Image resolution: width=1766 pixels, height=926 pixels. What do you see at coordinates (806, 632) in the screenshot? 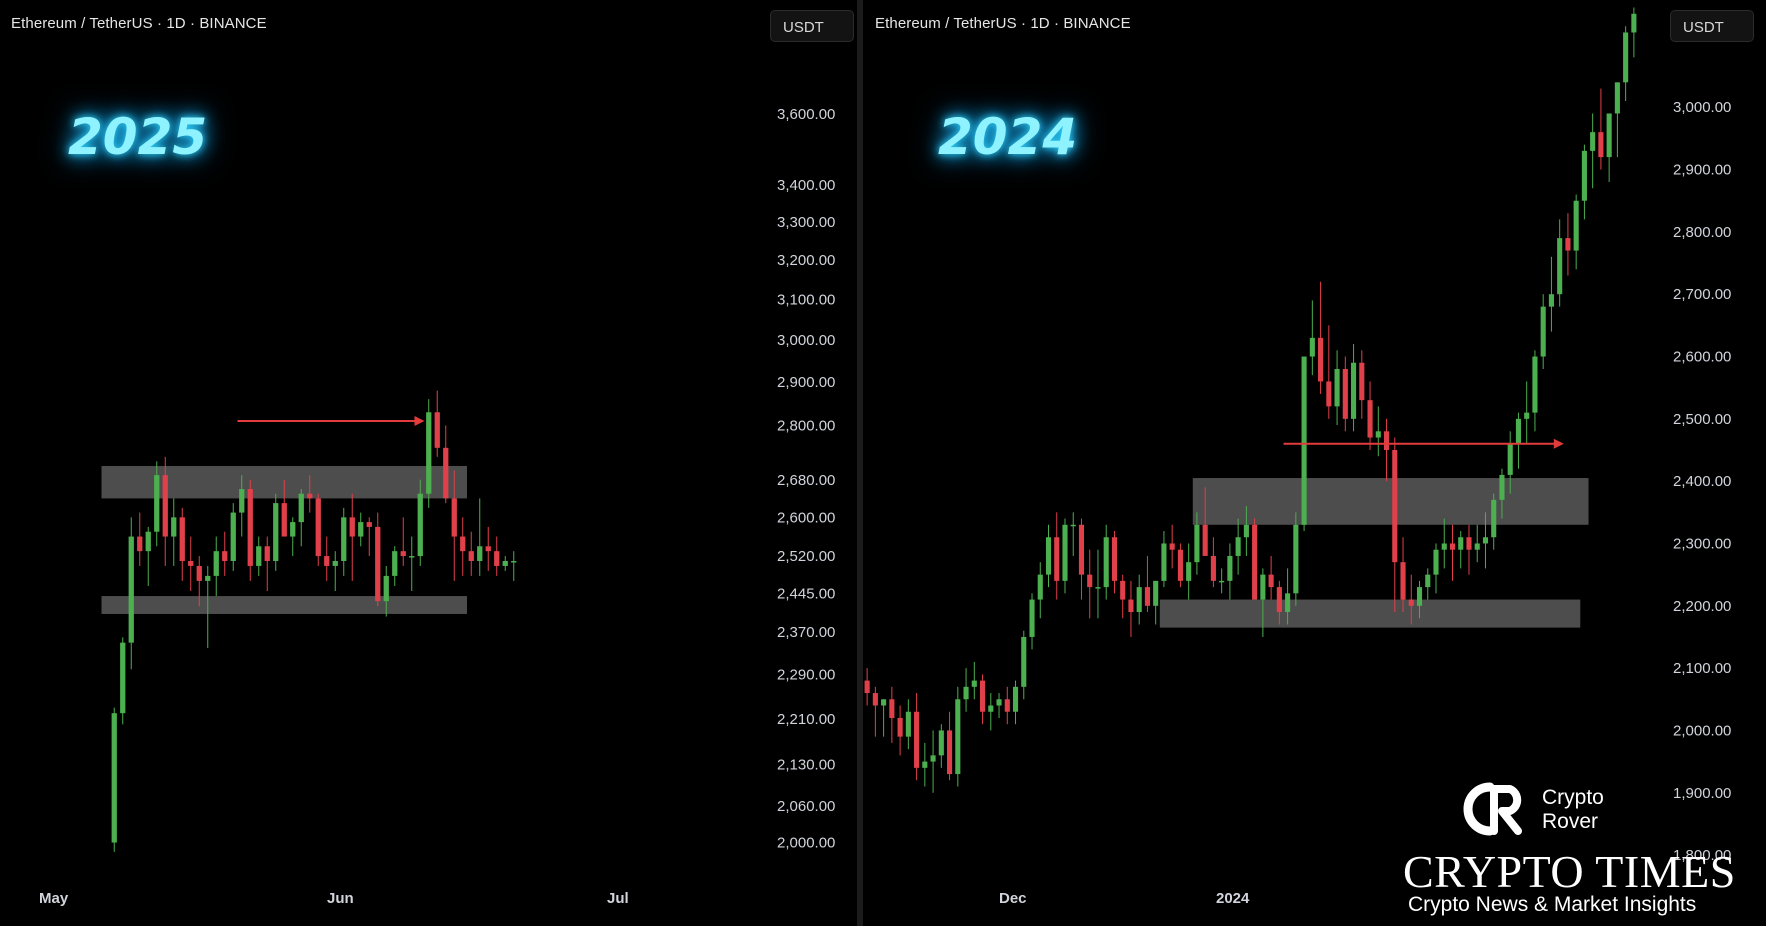
I see `y-tick-label: 2,370.00` at bounding box center [806, 632].